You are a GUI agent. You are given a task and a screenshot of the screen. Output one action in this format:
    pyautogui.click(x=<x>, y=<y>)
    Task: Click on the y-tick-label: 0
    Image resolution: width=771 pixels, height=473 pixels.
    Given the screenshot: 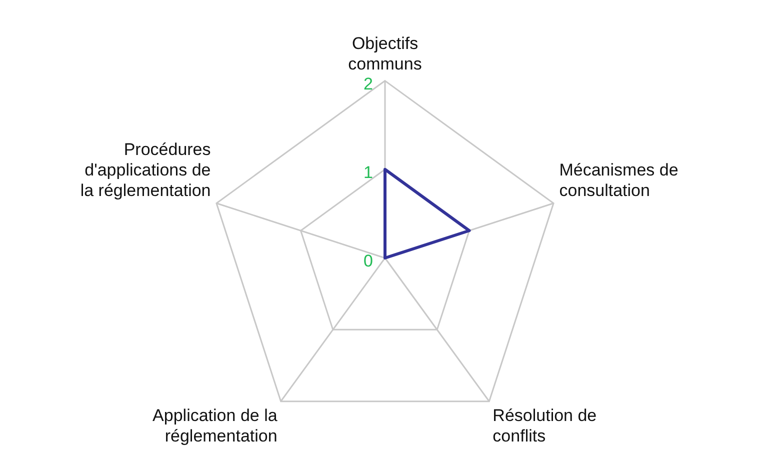 What is the action you would take?
    pyautogui.click(x=368, y=261)
    